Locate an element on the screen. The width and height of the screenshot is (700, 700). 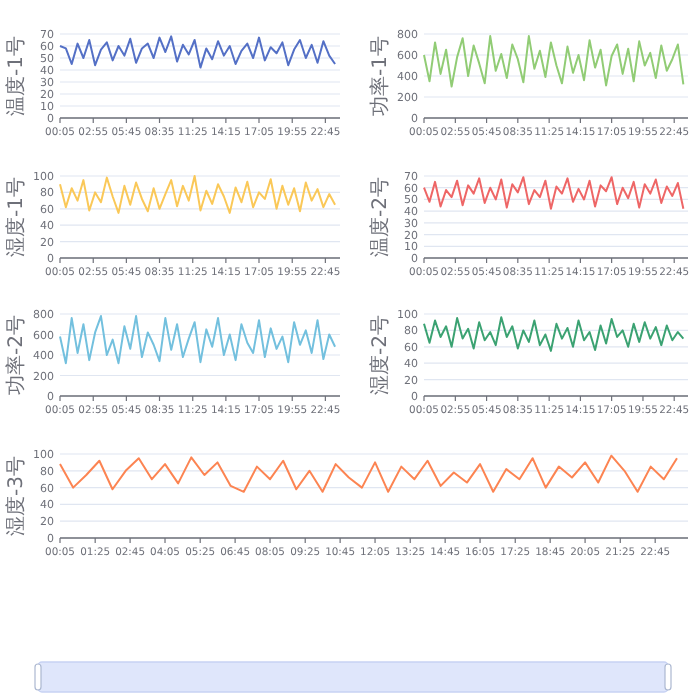
y-axis-title: 湿度-3号 is located at coordinates (16, 496).